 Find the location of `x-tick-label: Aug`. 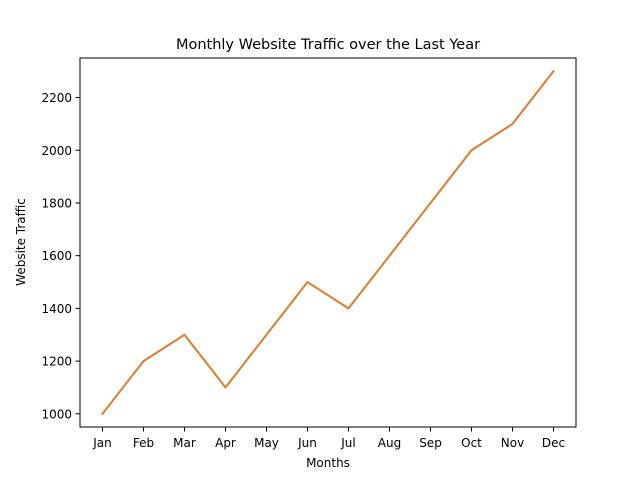

x-tick-label: Aug is located at coordinates (389, 443).